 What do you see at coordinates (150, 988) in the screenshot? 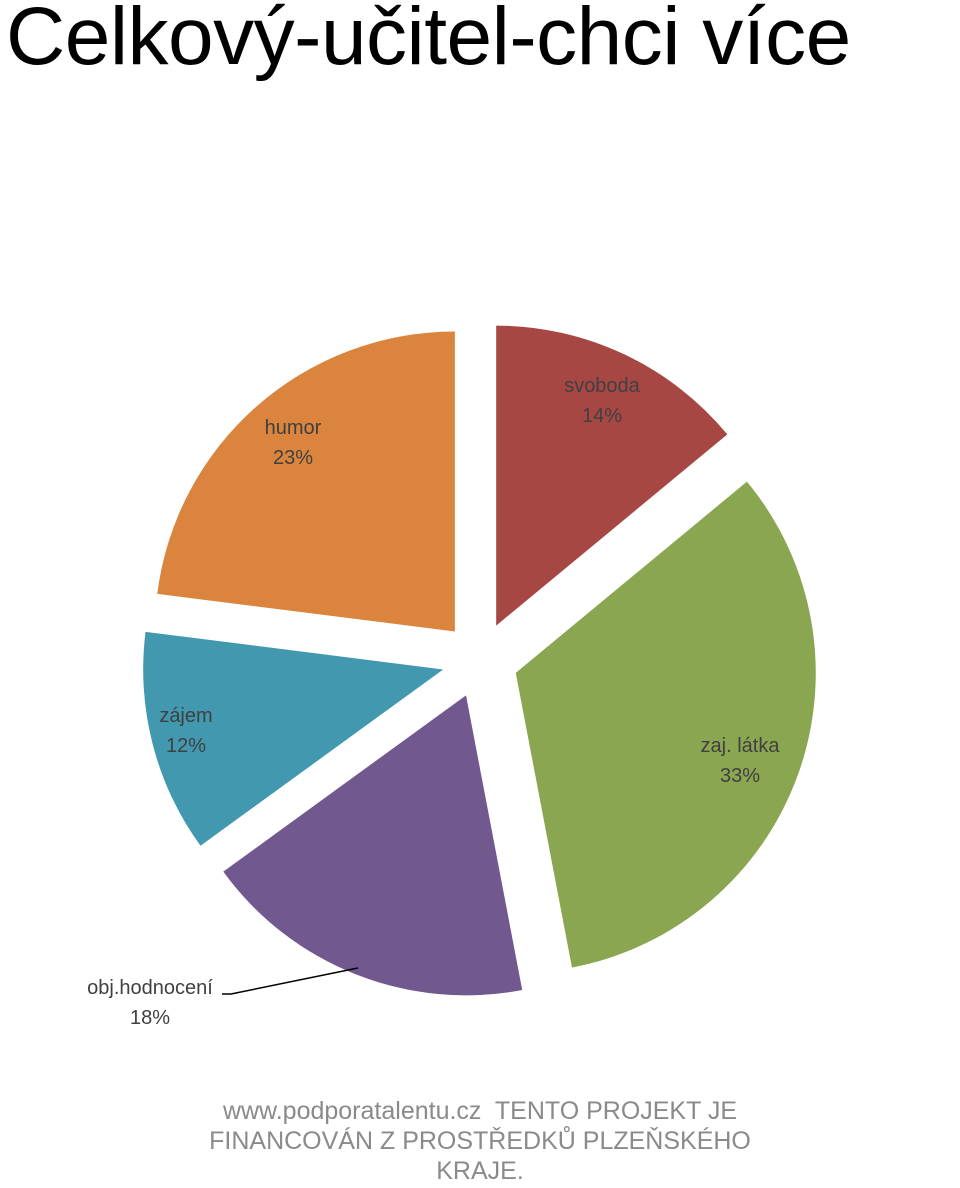
I see `slice-label: obj.hodnocení` at bounding box center [150, 988].